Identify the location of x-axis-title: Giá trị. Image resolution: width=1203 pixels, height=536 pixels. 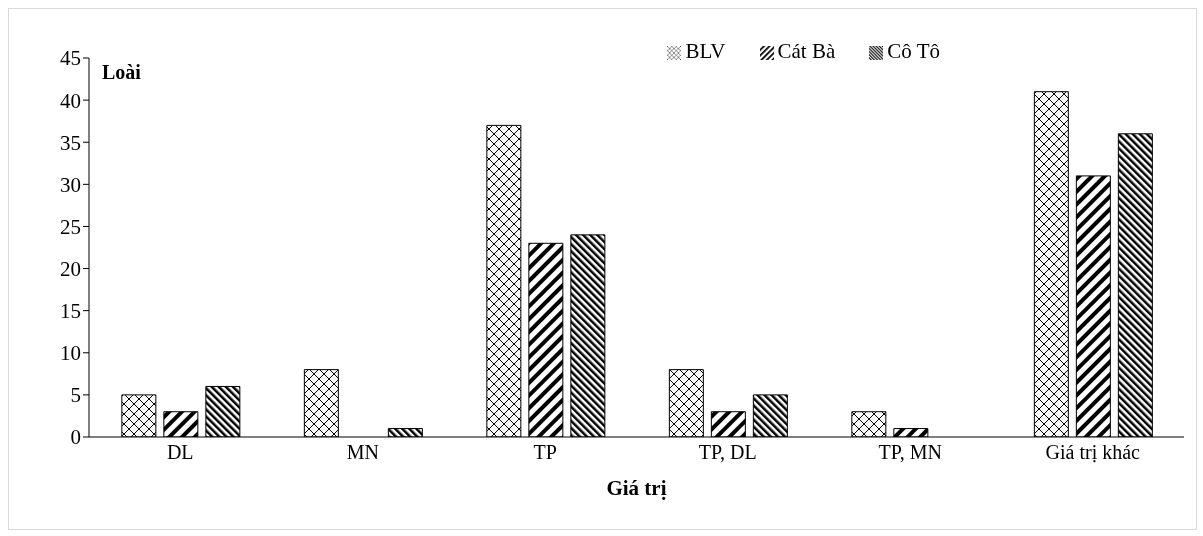
(636, 488).